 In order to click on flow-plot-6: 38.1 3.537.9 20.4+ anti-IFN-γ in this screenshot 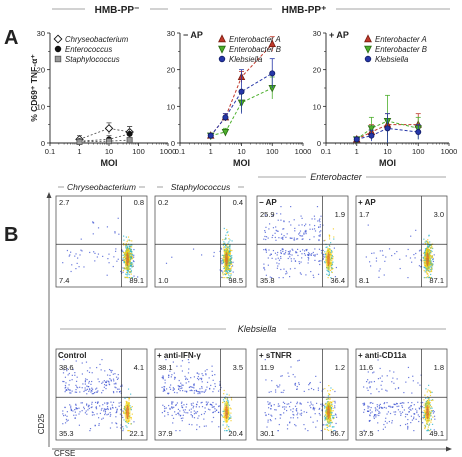, I will do `click(200, 394)`.